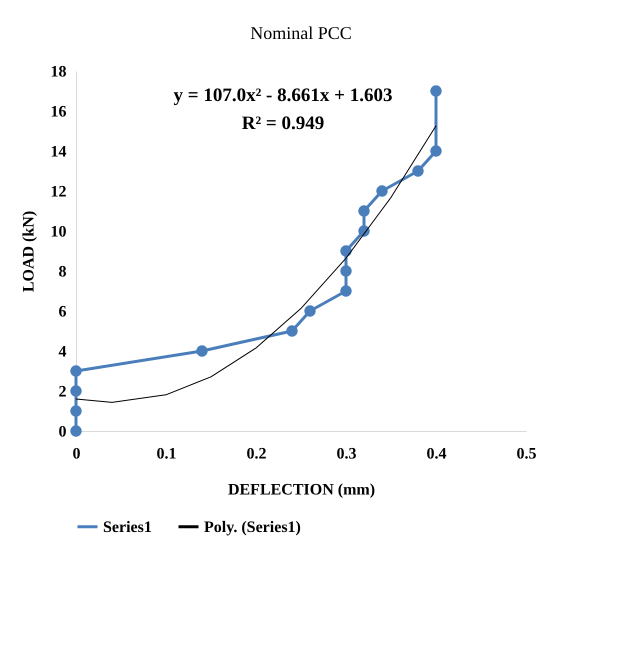 The image size is (644, 662). What do you see at coordinates (283, 95) in the screenshot?
I see `annotation: y = 107.0x² - 8.661x + 1.603` at bounding box center [283, 95].